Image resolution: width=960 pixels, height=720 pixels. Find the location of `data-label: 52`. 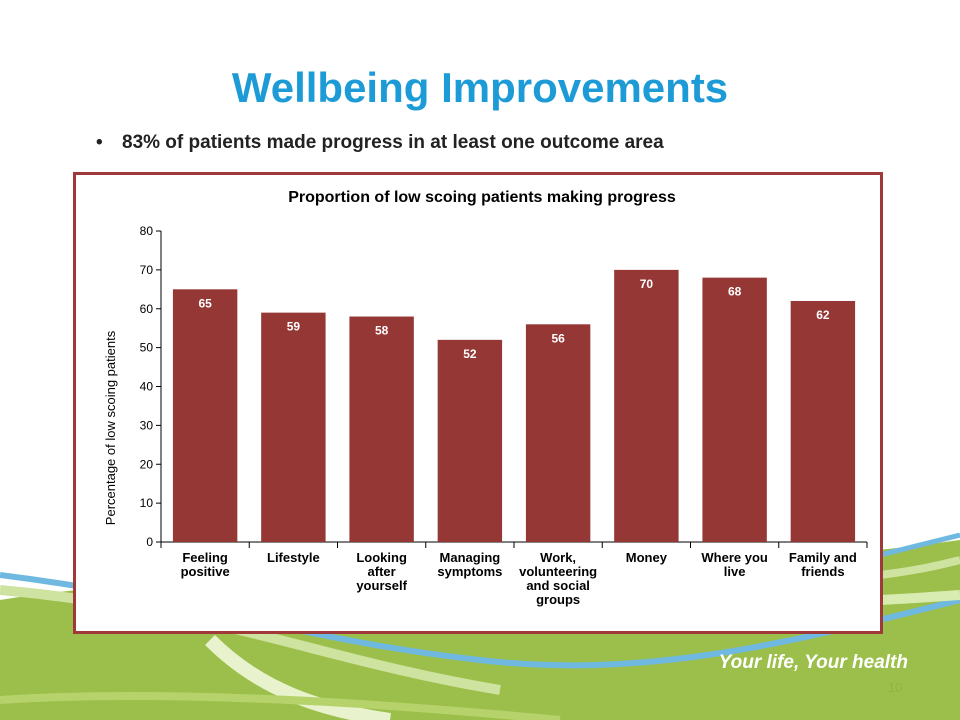

data-label: 52 is located at coordinates (470, 354).